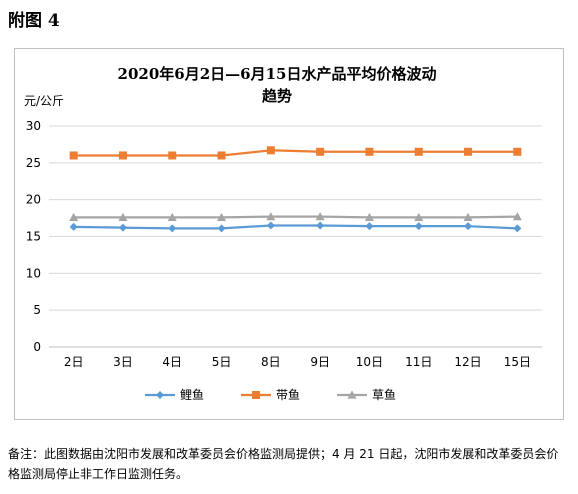 This screenshot has width=578, height=494. Describe the element at coordinates (37, 347) in the screenshot. I see `y-tick-label: 0` at that location.